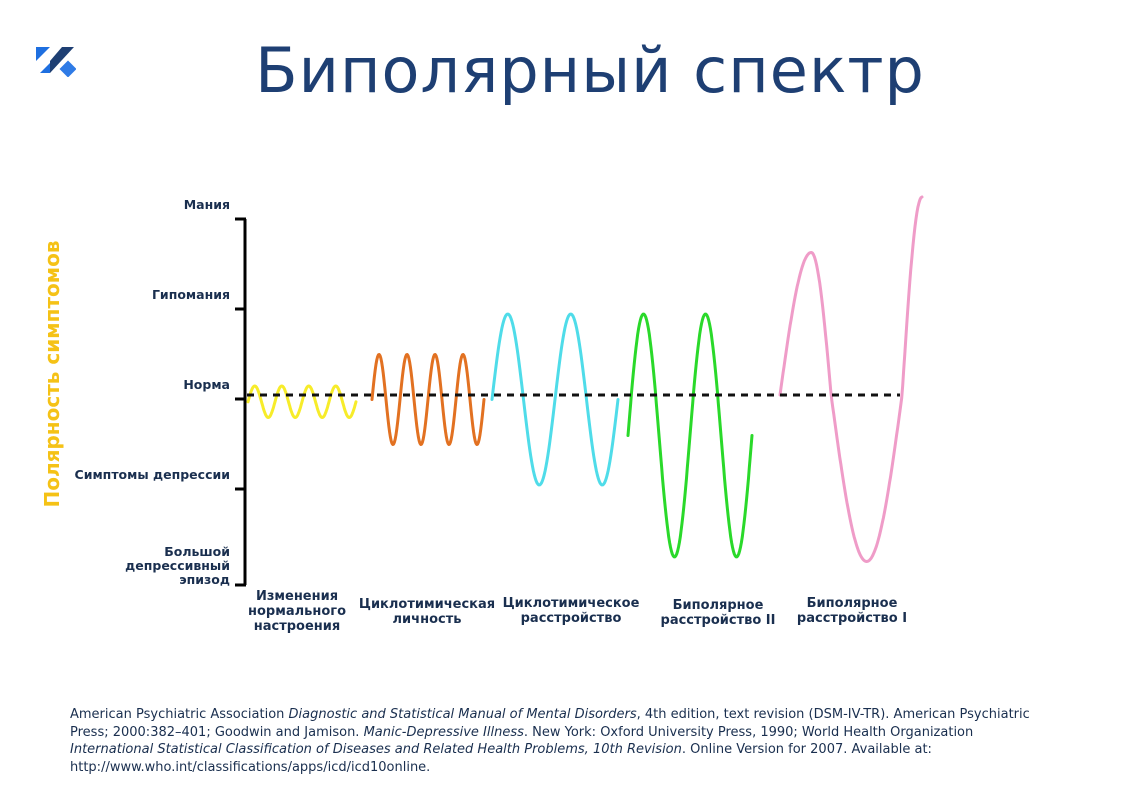  I want to click on category-label-line: Изменения, so click(297, 596).